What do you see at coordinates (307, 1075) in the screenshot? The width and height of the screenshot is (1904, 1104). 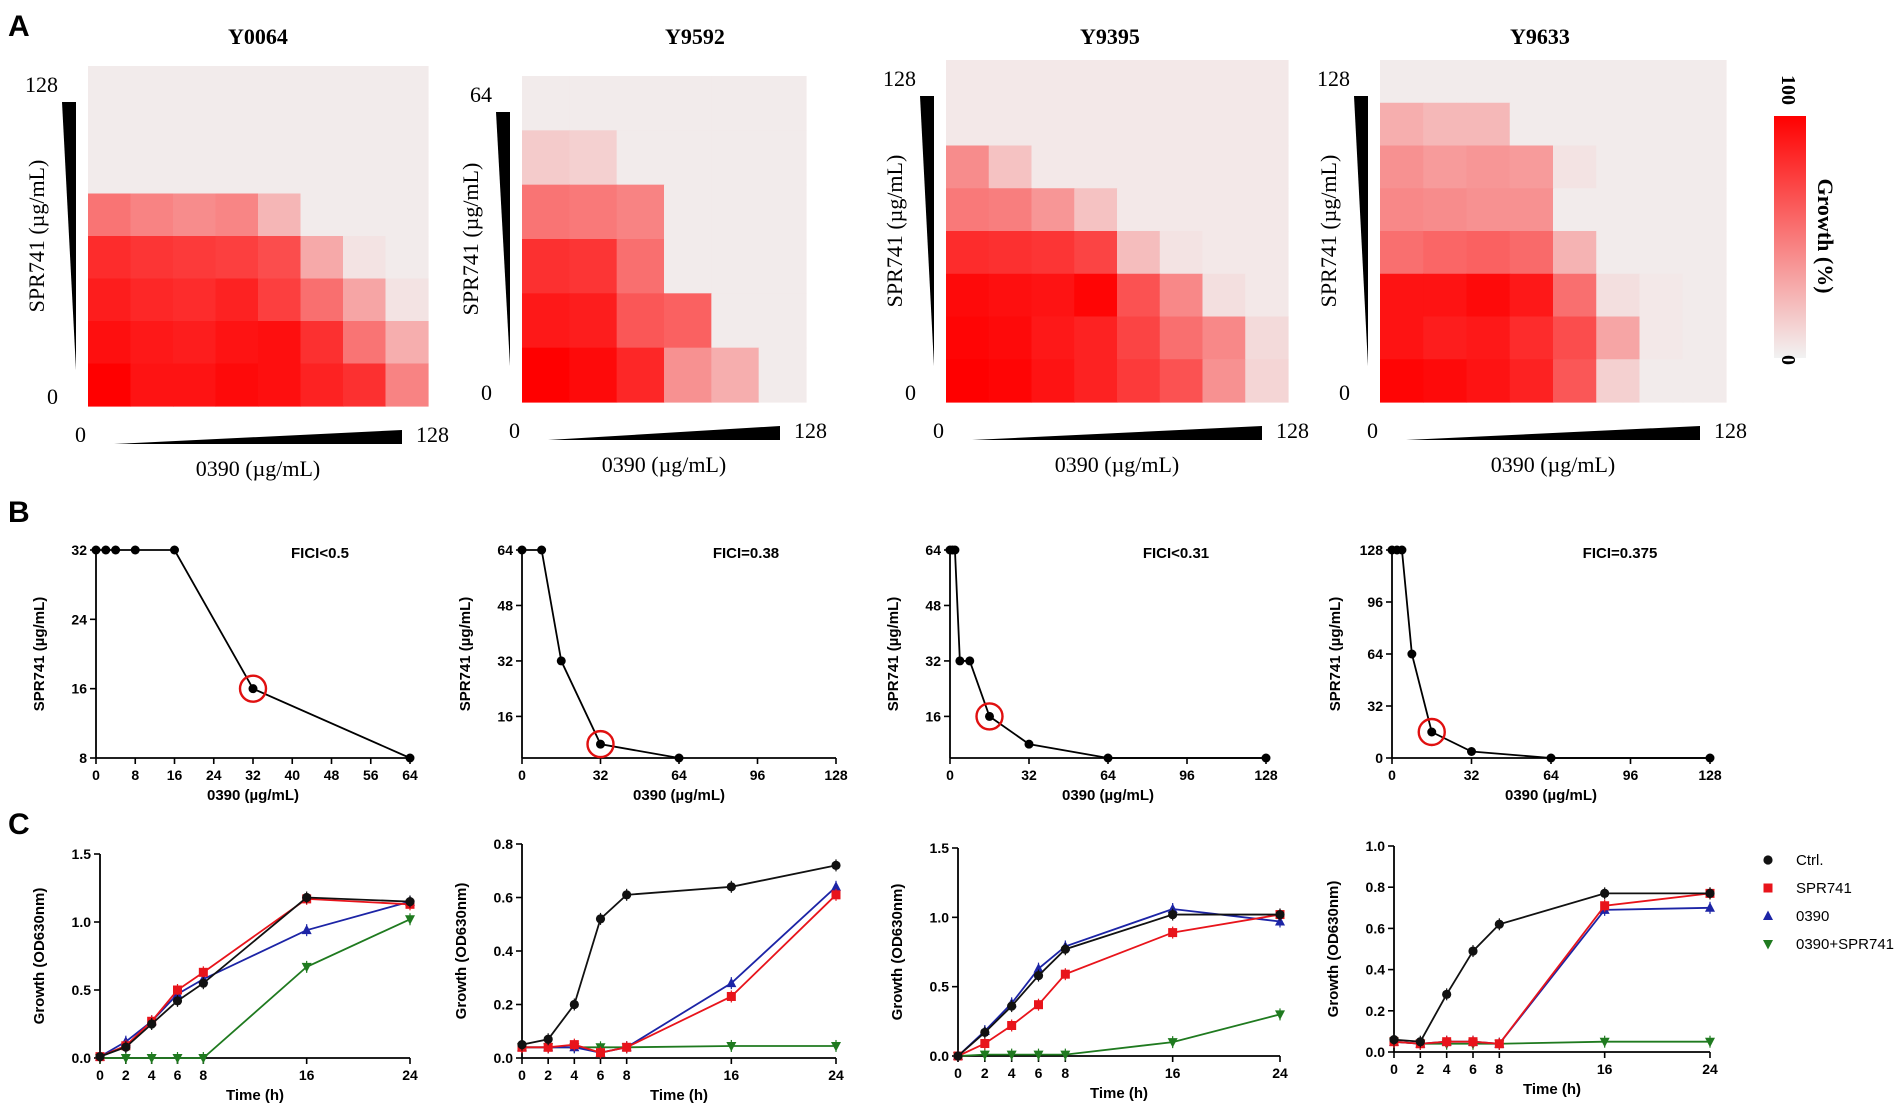 I see `x-tick-label: 16` at bounding box center [307, 1075].